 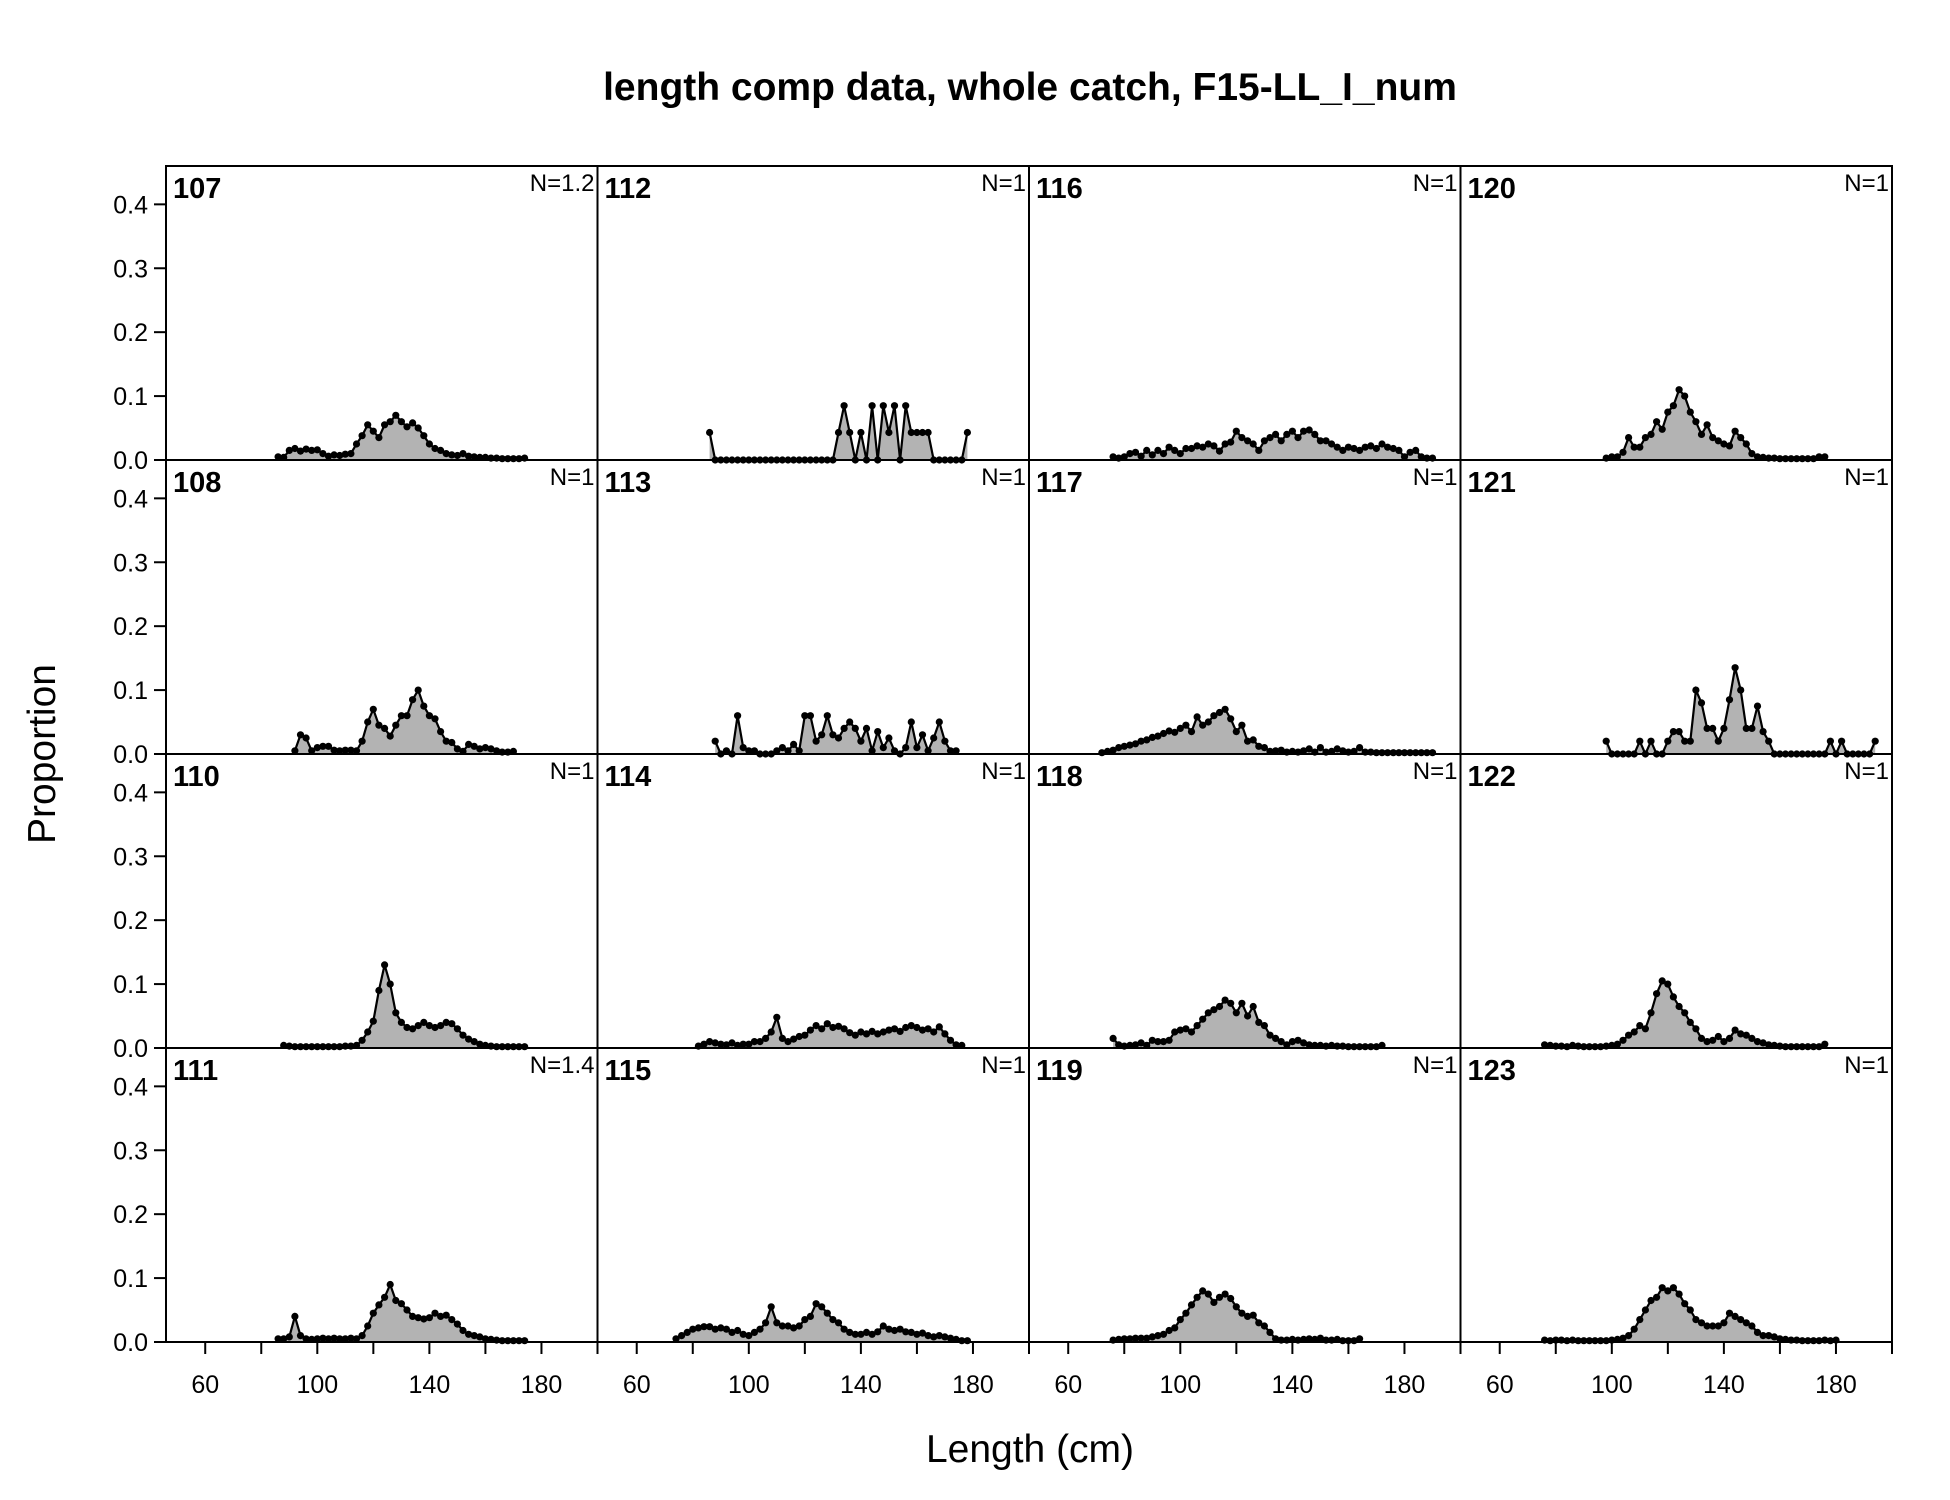 I want to click on y-tick-label: 0.0, so click(x=130, y=1343).